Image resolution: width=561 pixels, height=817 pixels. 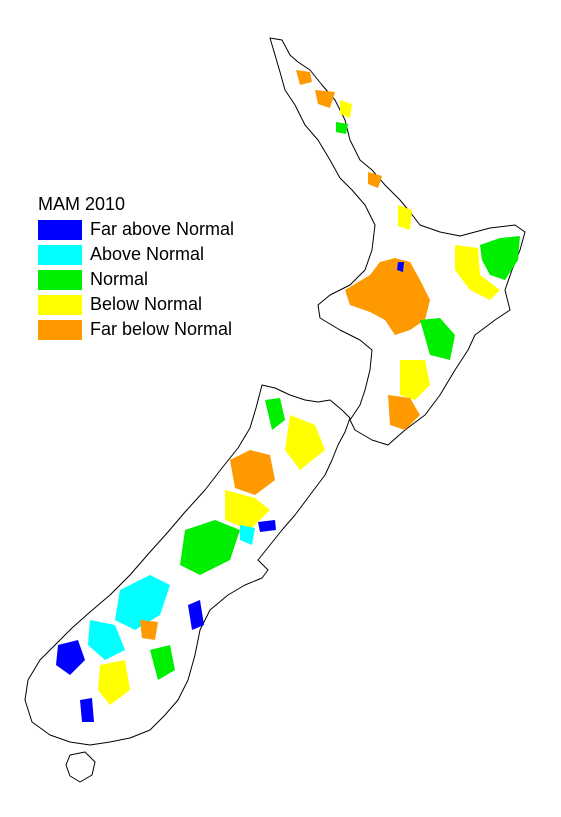 What do you see at coordinates (81, 204) in the screenshot?
I see `legend-title: MAM 2010` at bounding box center [81, 204].